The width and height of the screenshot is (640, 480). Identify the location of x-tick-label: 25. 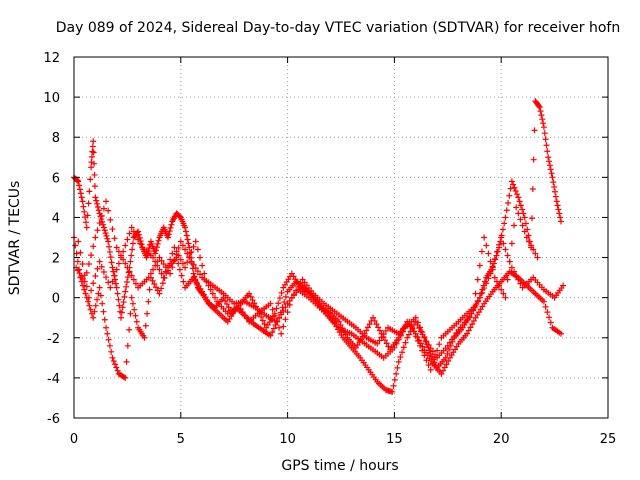
(608, 439).